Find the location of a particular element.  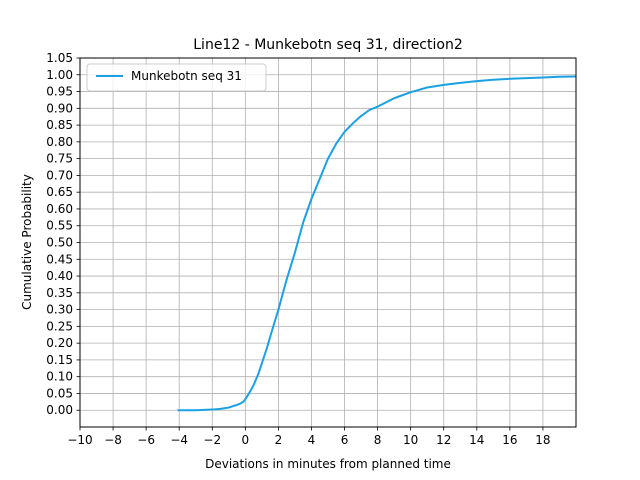

x-axis-ticks: −10 −8 −6 −4 −2 0 2 4 6 8 10 12 14 16 18 is located at coordinates (309, 437).